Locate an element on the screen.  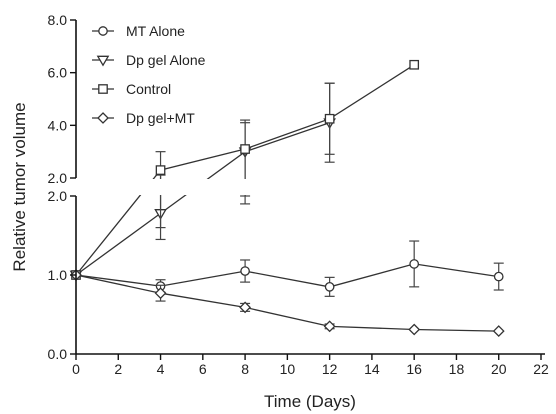
x-tick-label: 22 is located at coordinates (541, 369).